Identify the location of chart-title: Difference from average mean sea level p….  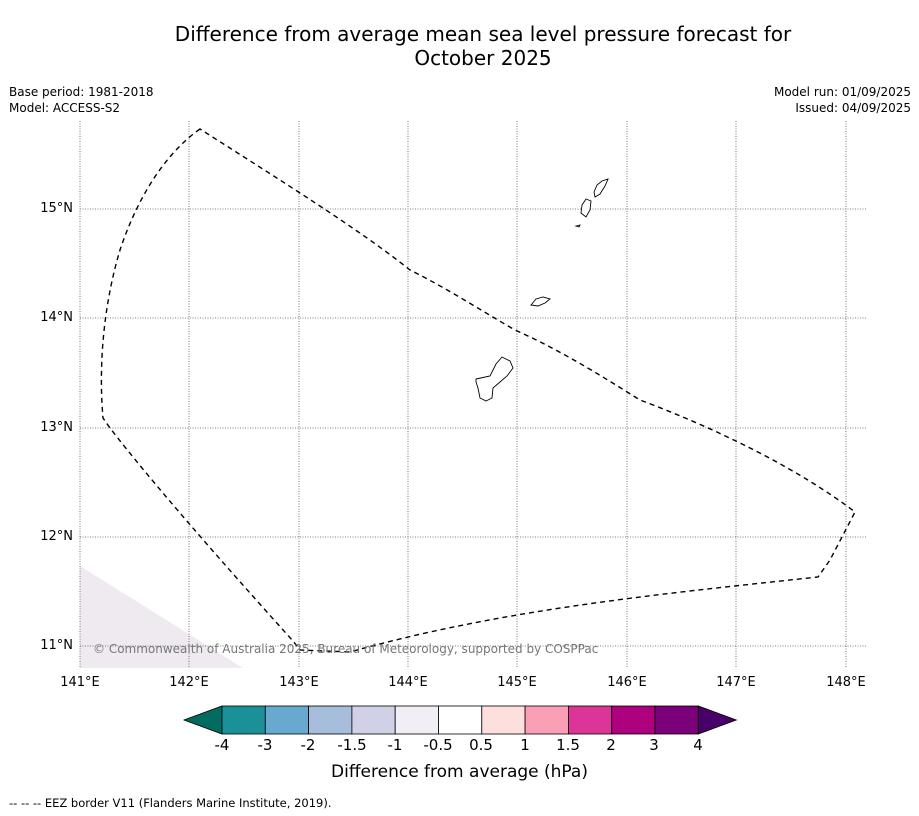
(459, 46).